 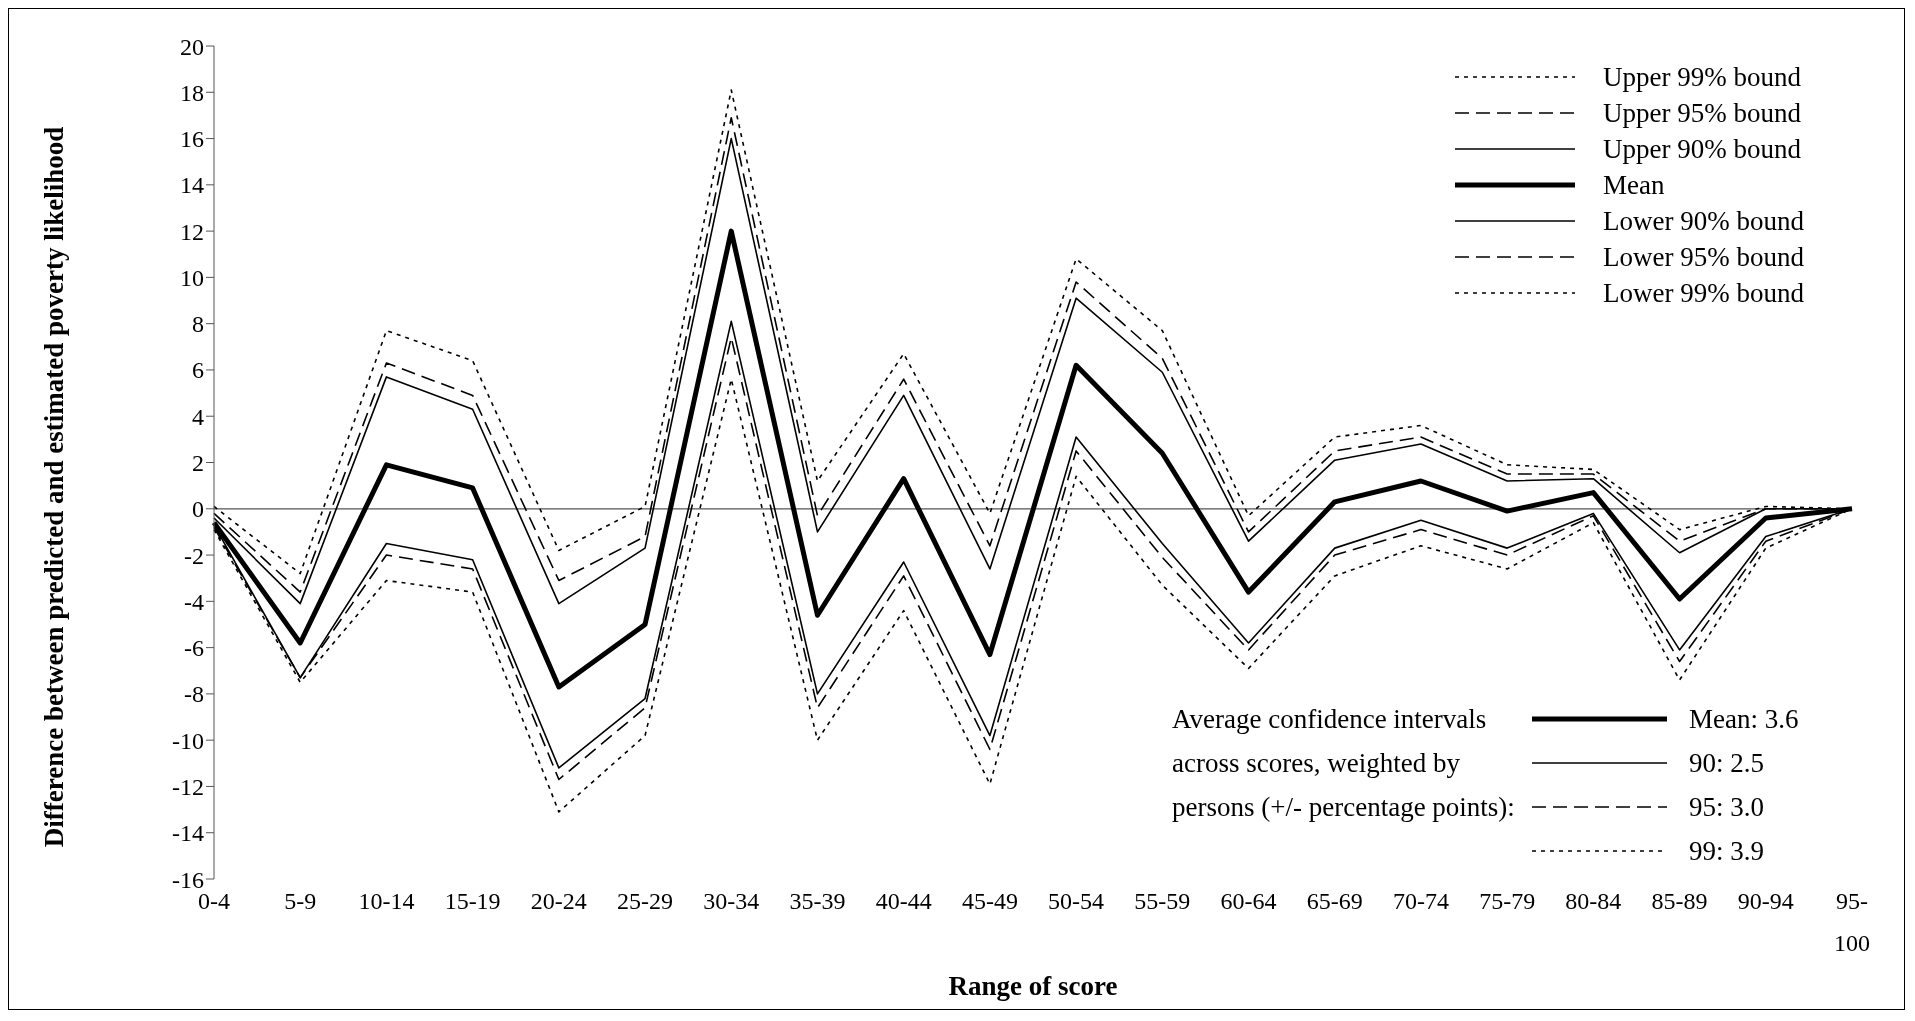 What do you see at coordinates (1727, 807) in the screenshot?
I see `annotation: 95: 3.0` at bounding box center [1727, 807].